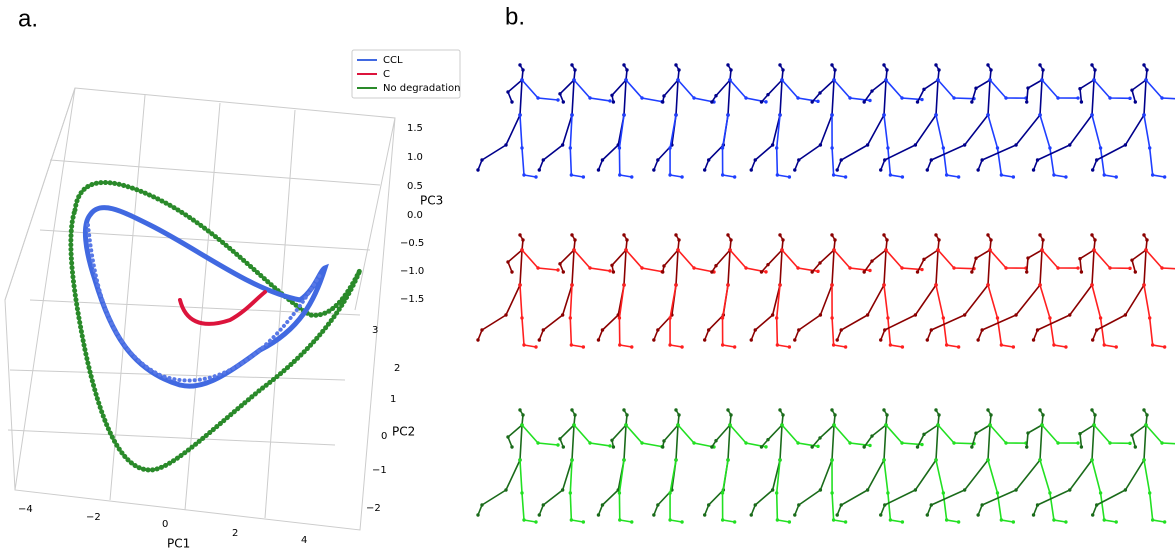 This screenshot has height=550, width=1175. I want to click on axis-label: PC2, so click(403, 432).